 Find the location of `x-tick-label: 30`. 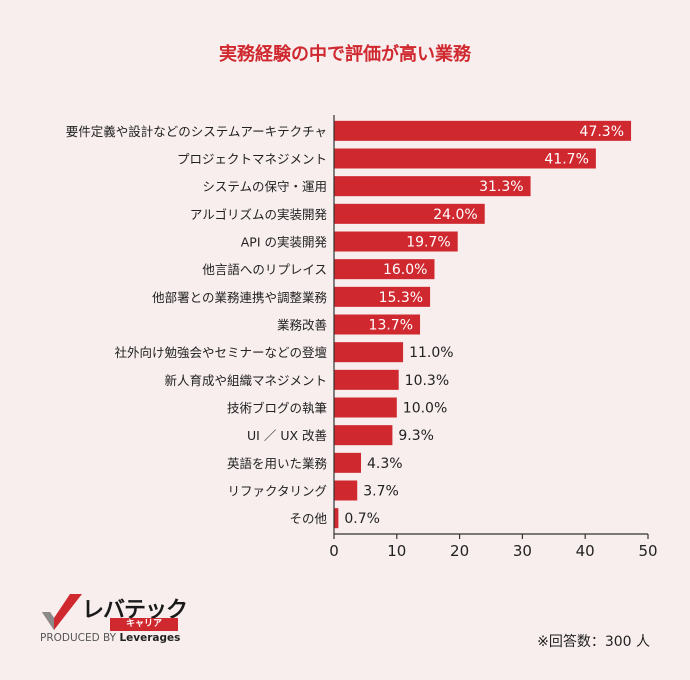

x-tick-label: 30 is located at coordinates (522, 551).